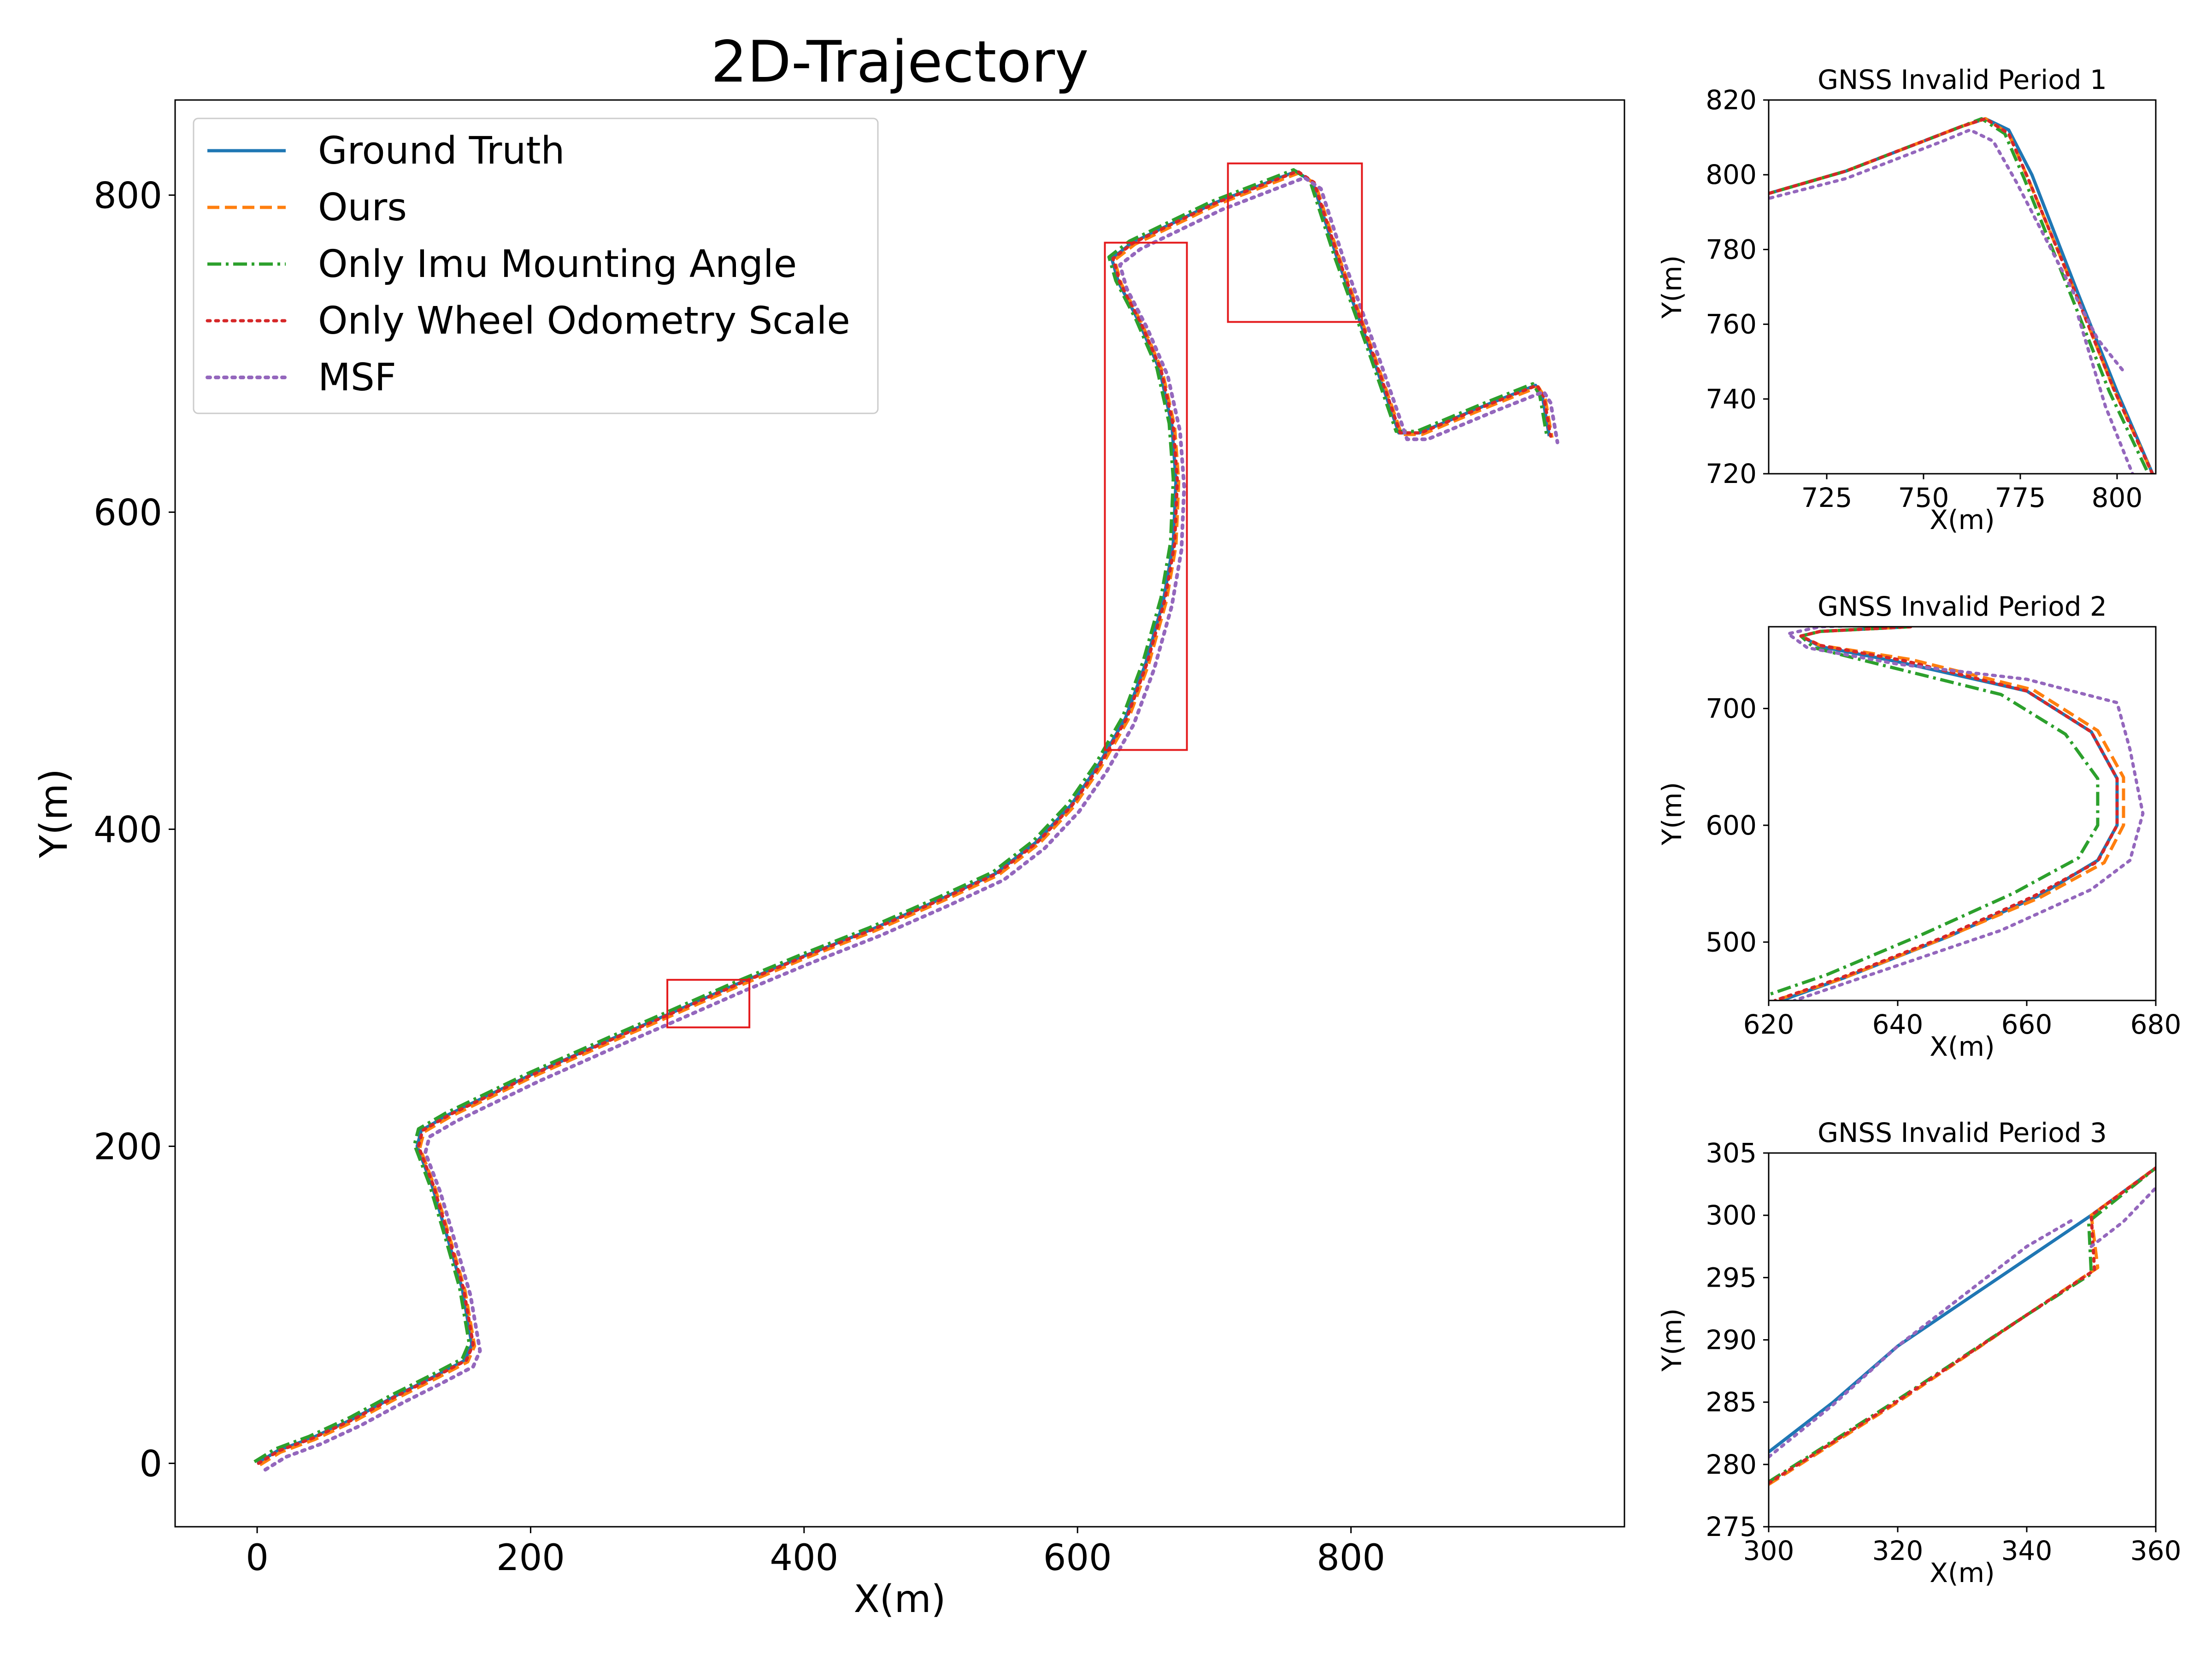  I want to click on chart-title: 2D-Trajectory, so click(900, 62).